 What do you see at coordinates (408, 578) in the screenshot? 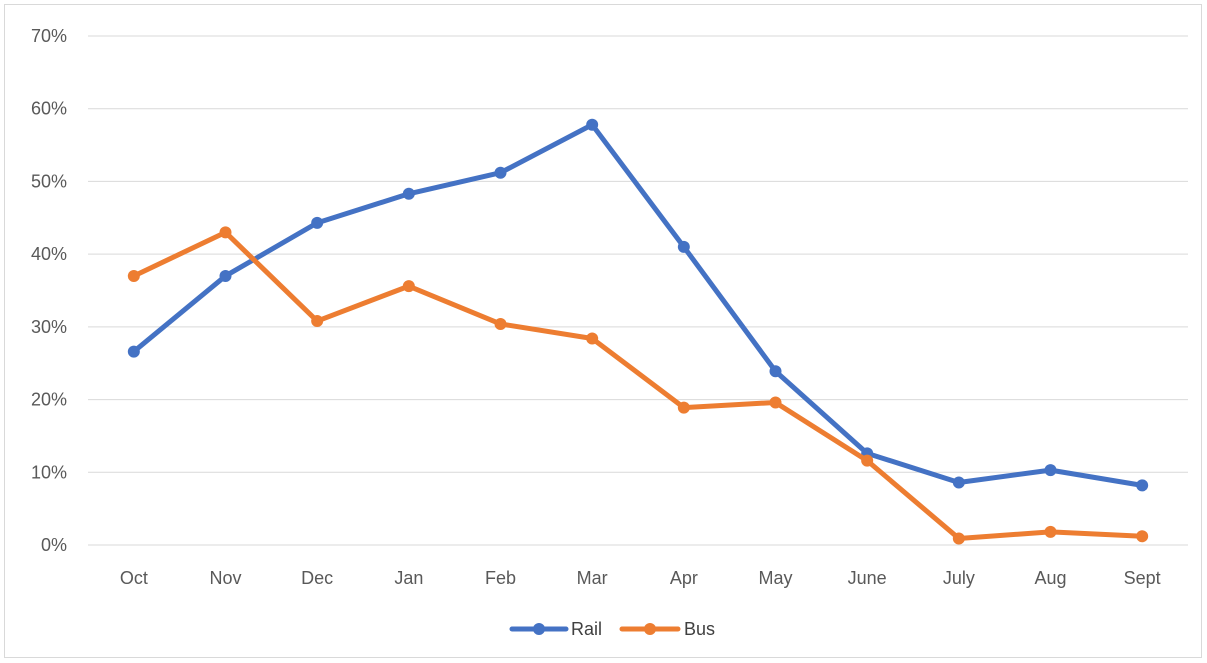
I see `x-tick-label: Jan` at bounding box center [408, 578].